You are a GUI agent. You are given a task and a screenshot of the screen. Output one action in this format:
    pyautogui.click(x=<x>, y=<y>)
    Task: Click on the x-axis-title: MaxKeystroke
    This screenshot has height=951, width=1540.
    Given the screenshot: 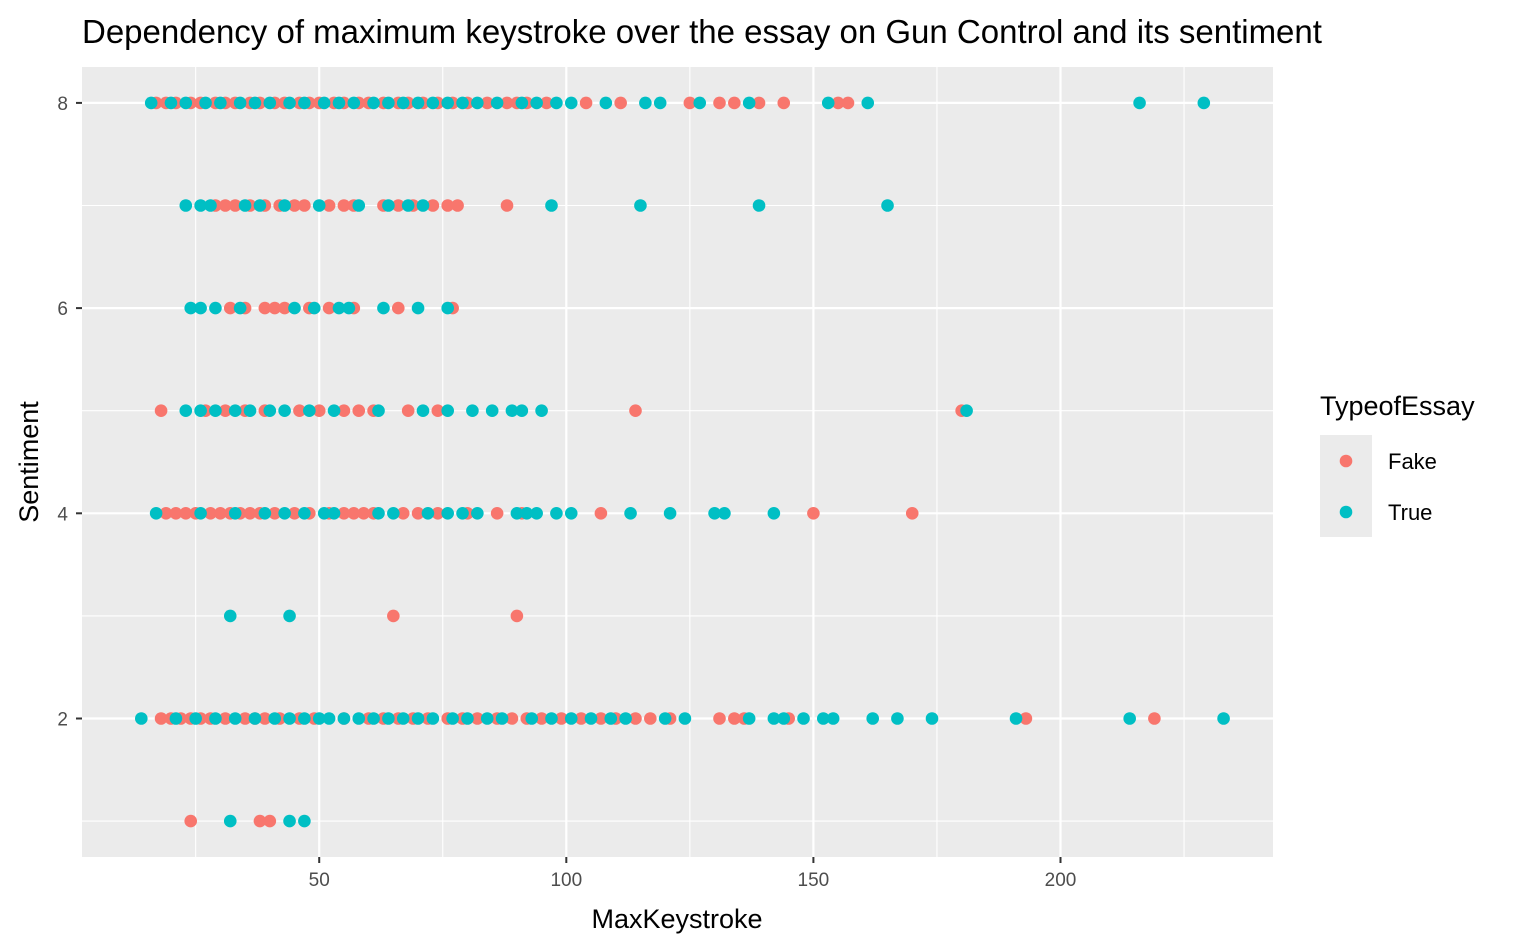 What is the action you would take?
    pyautogui.click(x=676, y=919)
    